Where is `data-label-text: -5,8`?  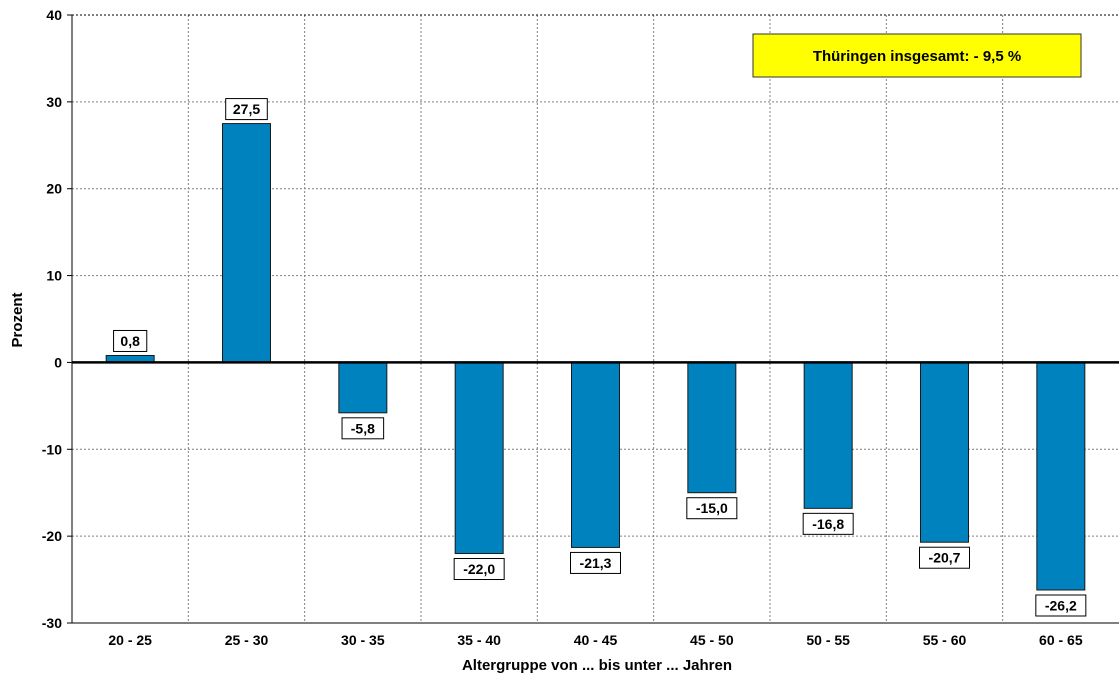 data-label-text: -5,8 is located at coordinates (363, 428).